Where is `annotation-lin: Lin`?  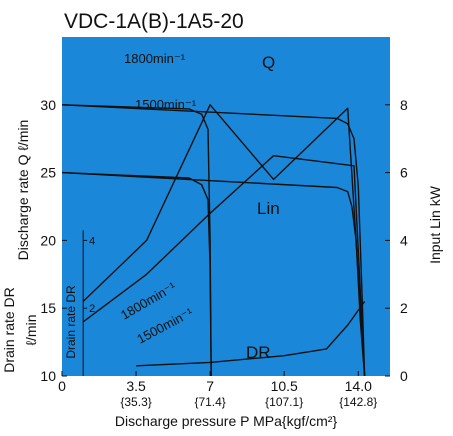 annotation-lin: Lin is located at coordinates (268, 208).